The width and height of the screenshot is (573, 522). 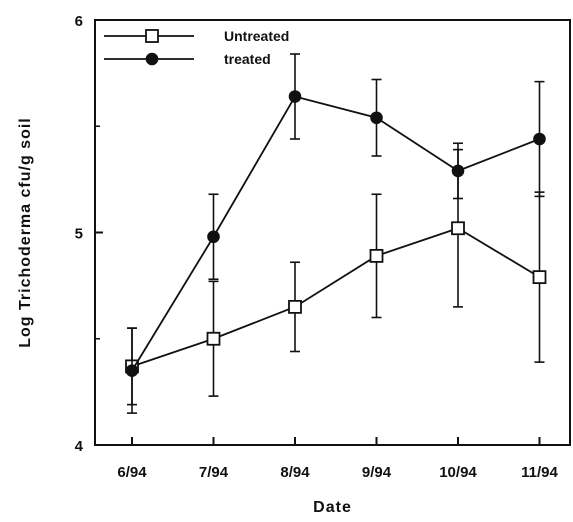 I want to click on x-tick-label: 9/94, so click(x=377, y=472).